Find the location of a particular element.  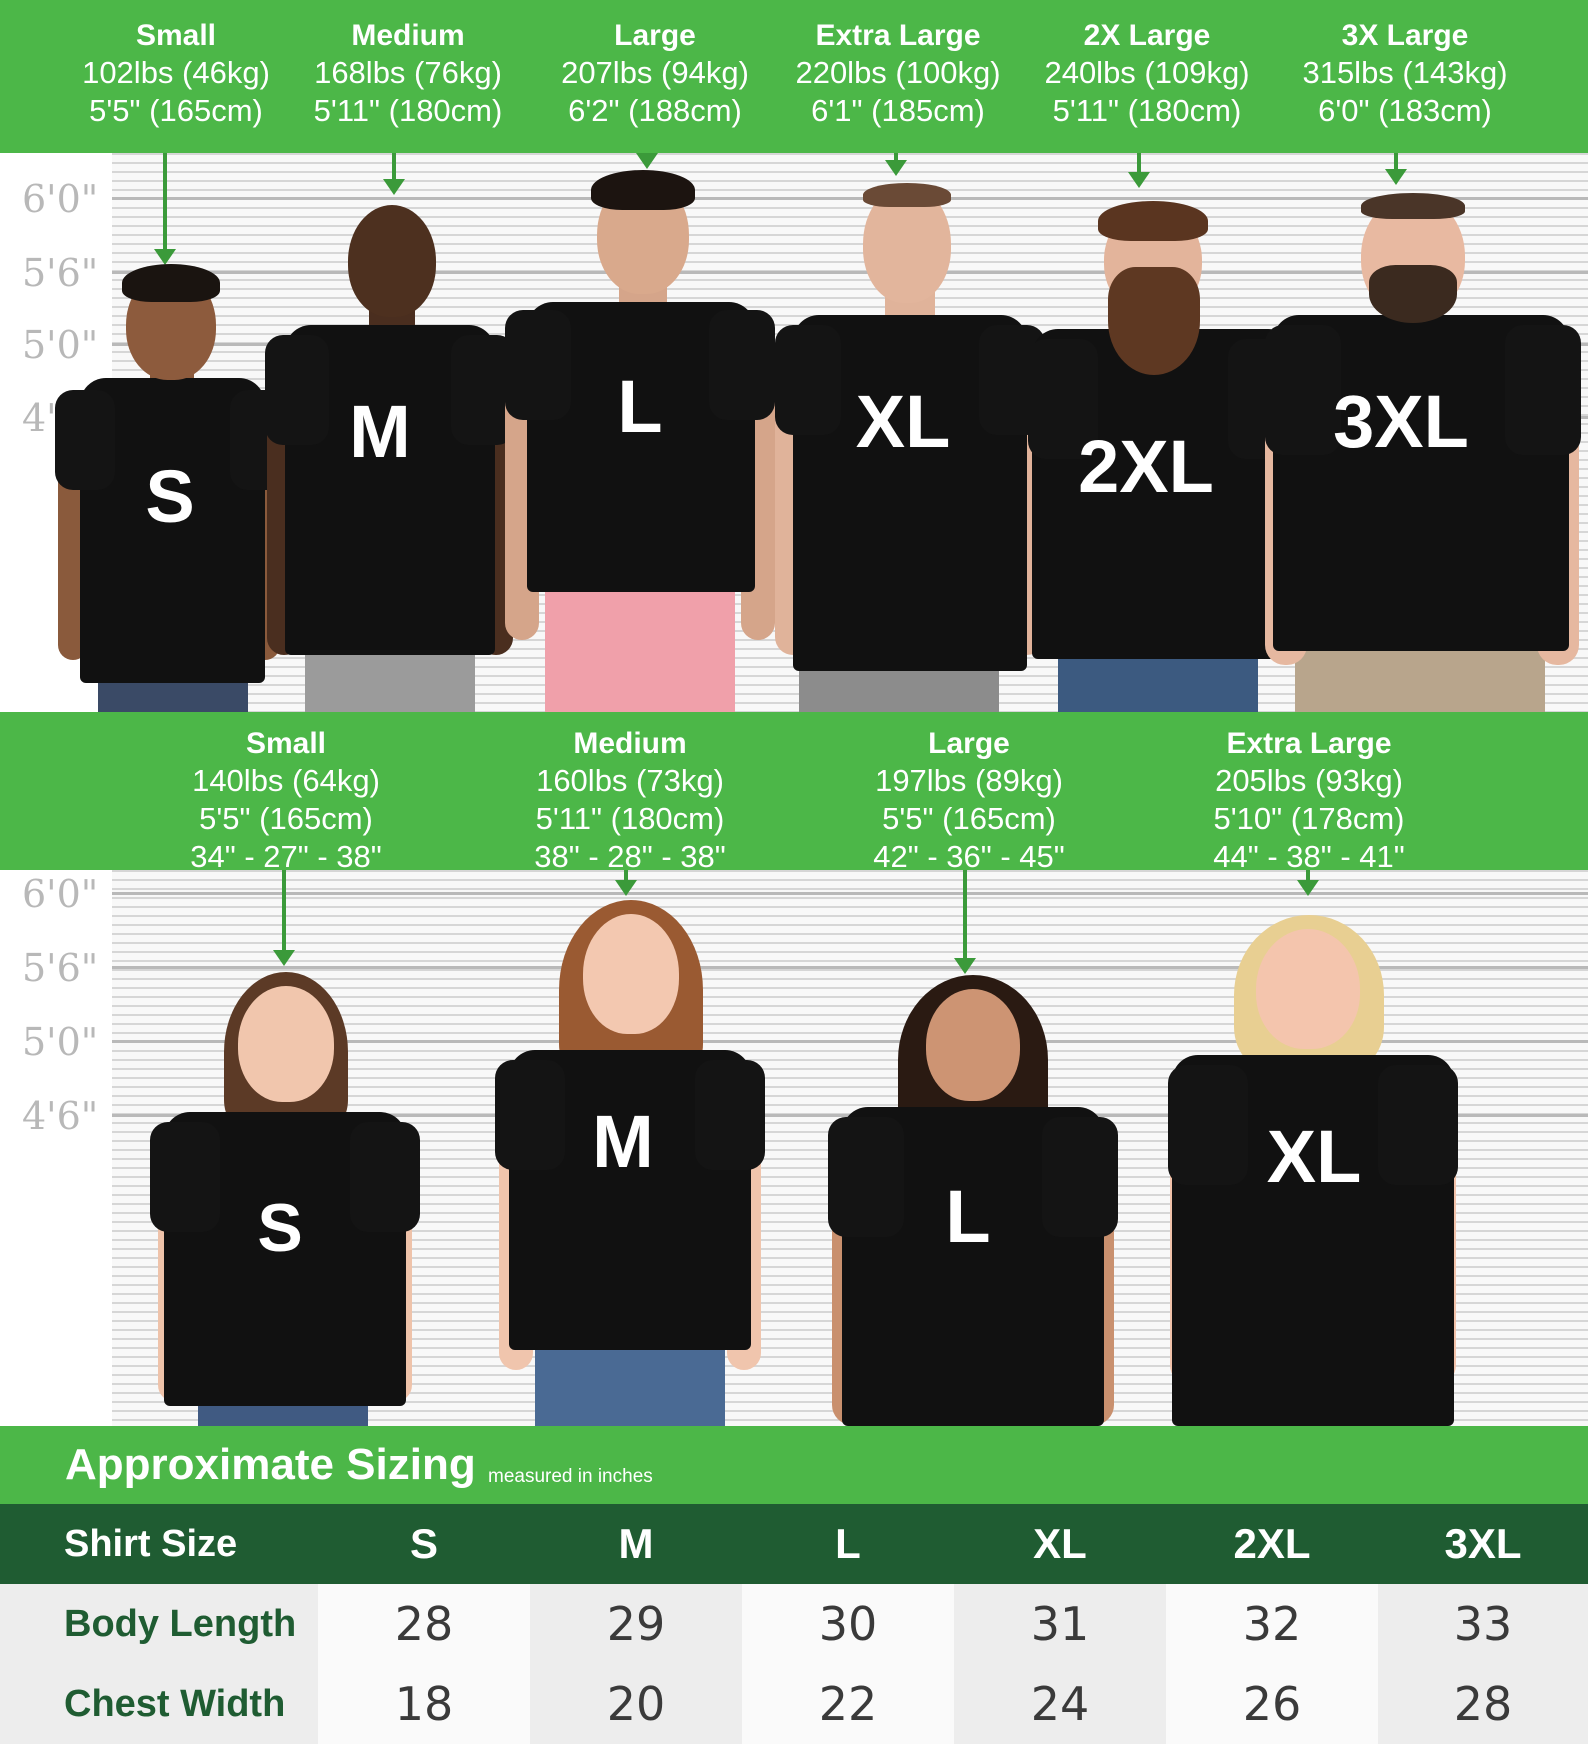

men-size-extra-large: Extra Large 220lbs (100kg) 6'1" (185cm) is located at coordinates (898, 73).